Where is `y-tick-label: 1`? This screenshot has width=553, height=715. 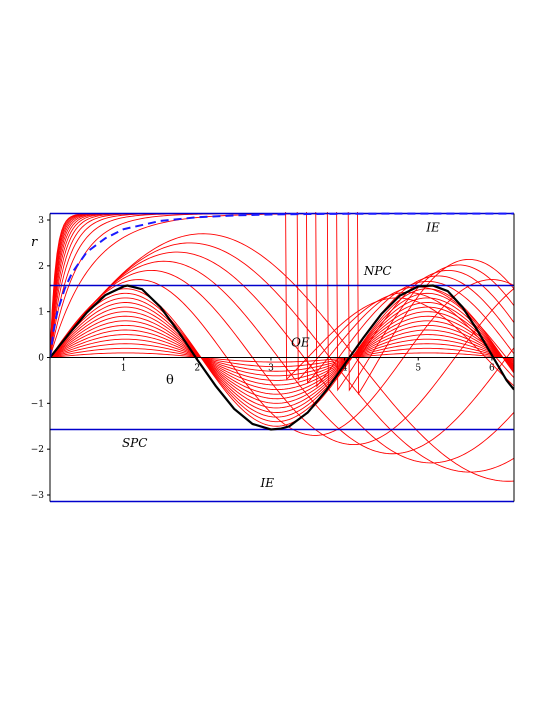 y-tick-label: 1 is located at coordinates (41, 313).